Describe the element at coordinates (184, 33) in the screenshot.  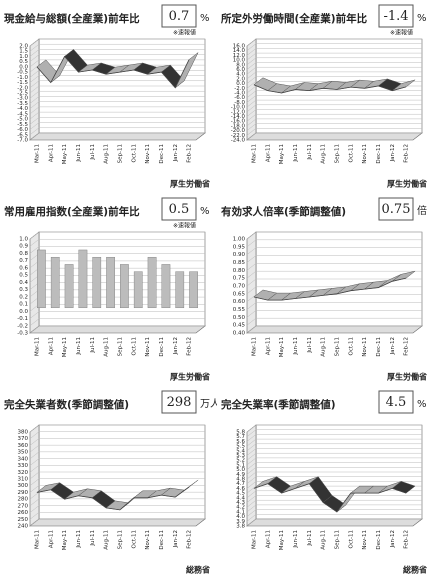
I see `note: ※速報値` at that location.